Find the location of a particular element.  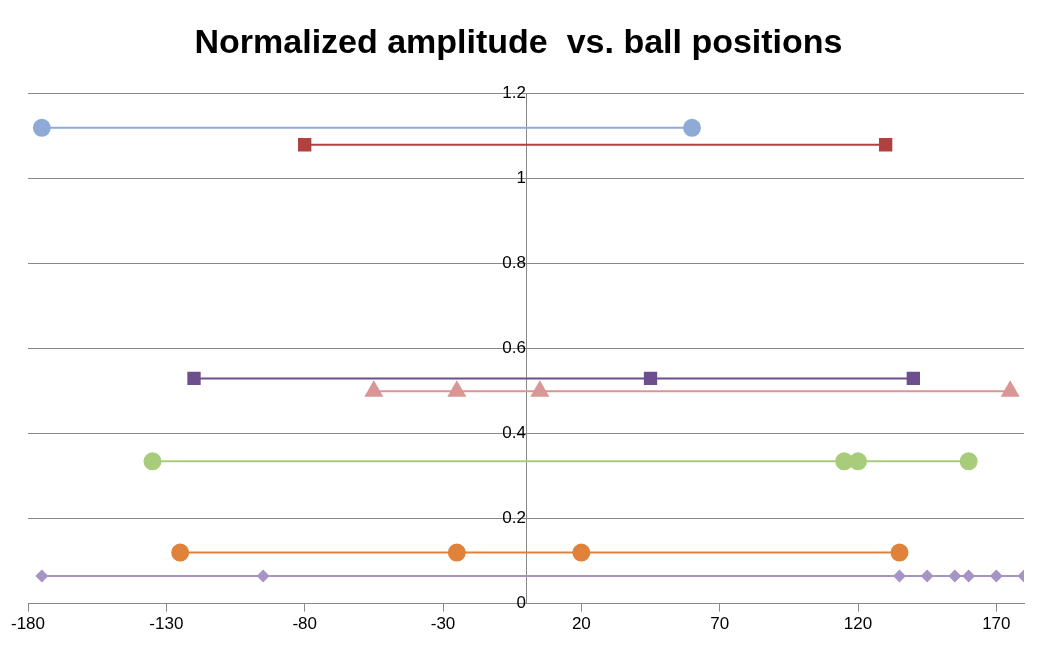

x-tick-label: -180 is located at coordinates (28, 624).